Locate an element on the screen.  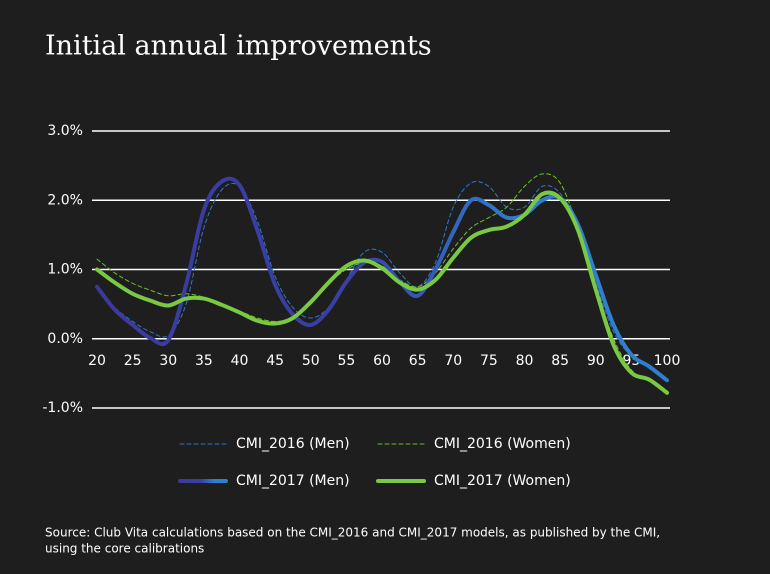
x-tick-label: 100 is located at coordinates (667, 361).